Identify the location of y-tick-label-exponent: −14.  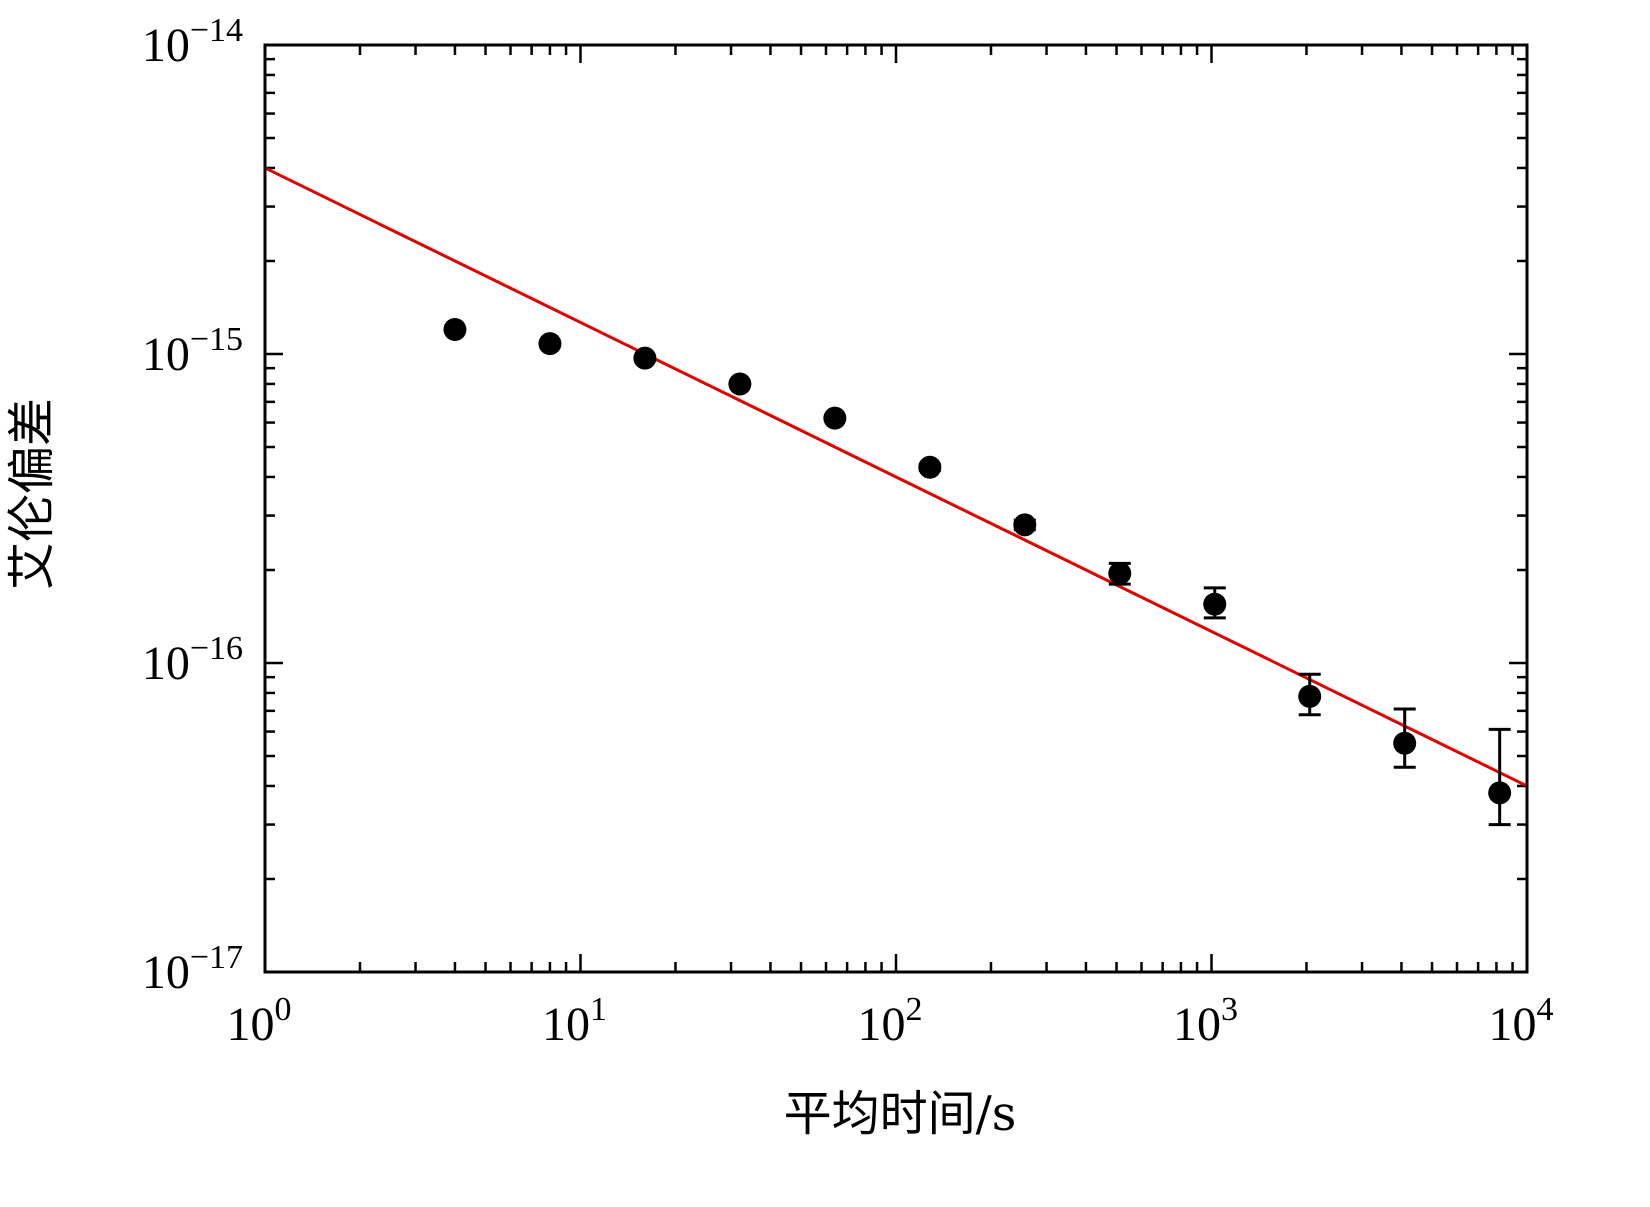
(216, 30).